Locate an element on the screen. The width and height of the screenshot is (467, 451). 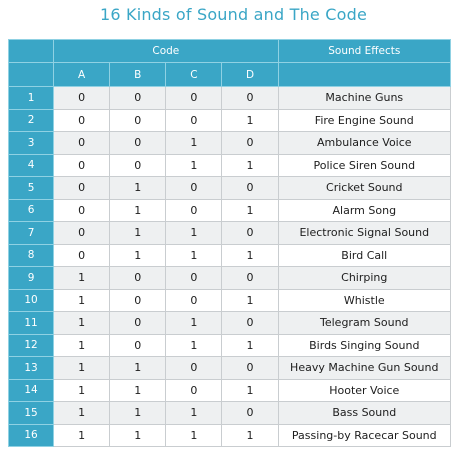
row-number-cell: 9 is located at coordinates (31, 278).